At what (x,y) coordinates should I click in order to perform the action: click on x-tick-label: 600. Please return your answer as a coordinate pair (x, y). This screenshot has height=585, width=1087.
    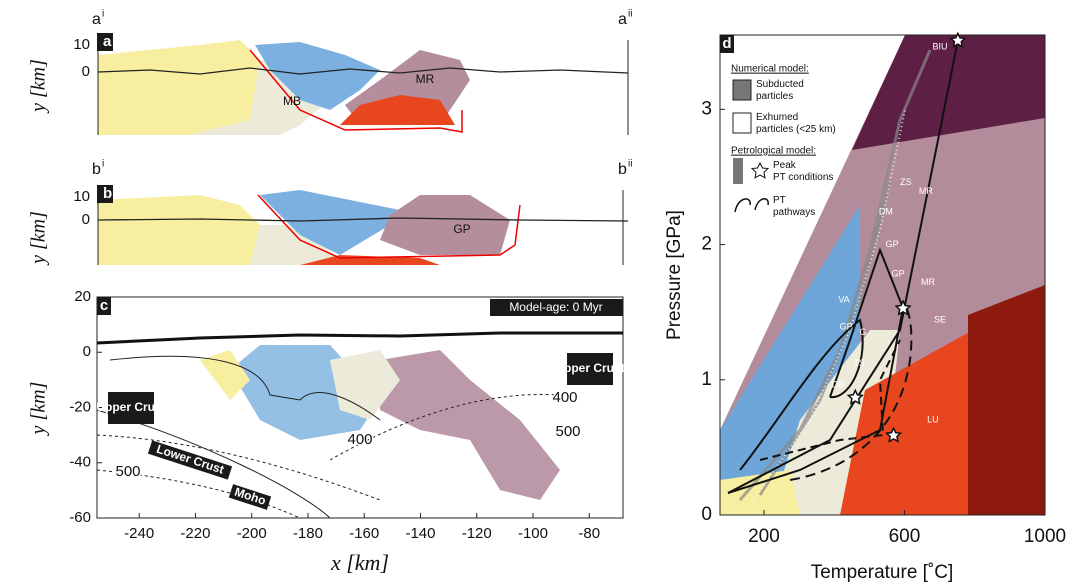
    Looking at the image, I should click on (905, 536).